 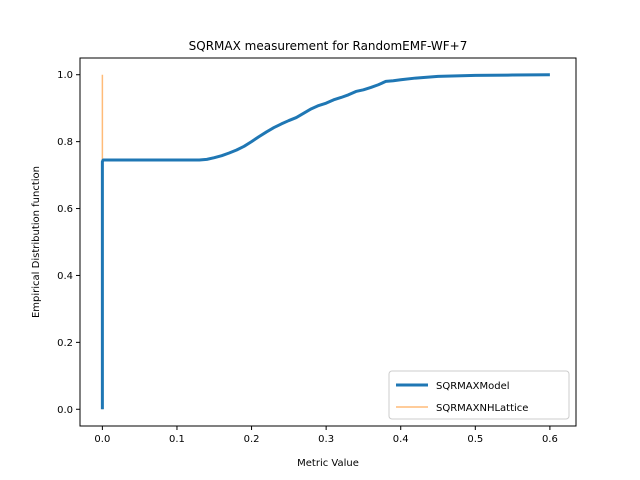 I want to click on legend-box, so click(x=479, y=395).